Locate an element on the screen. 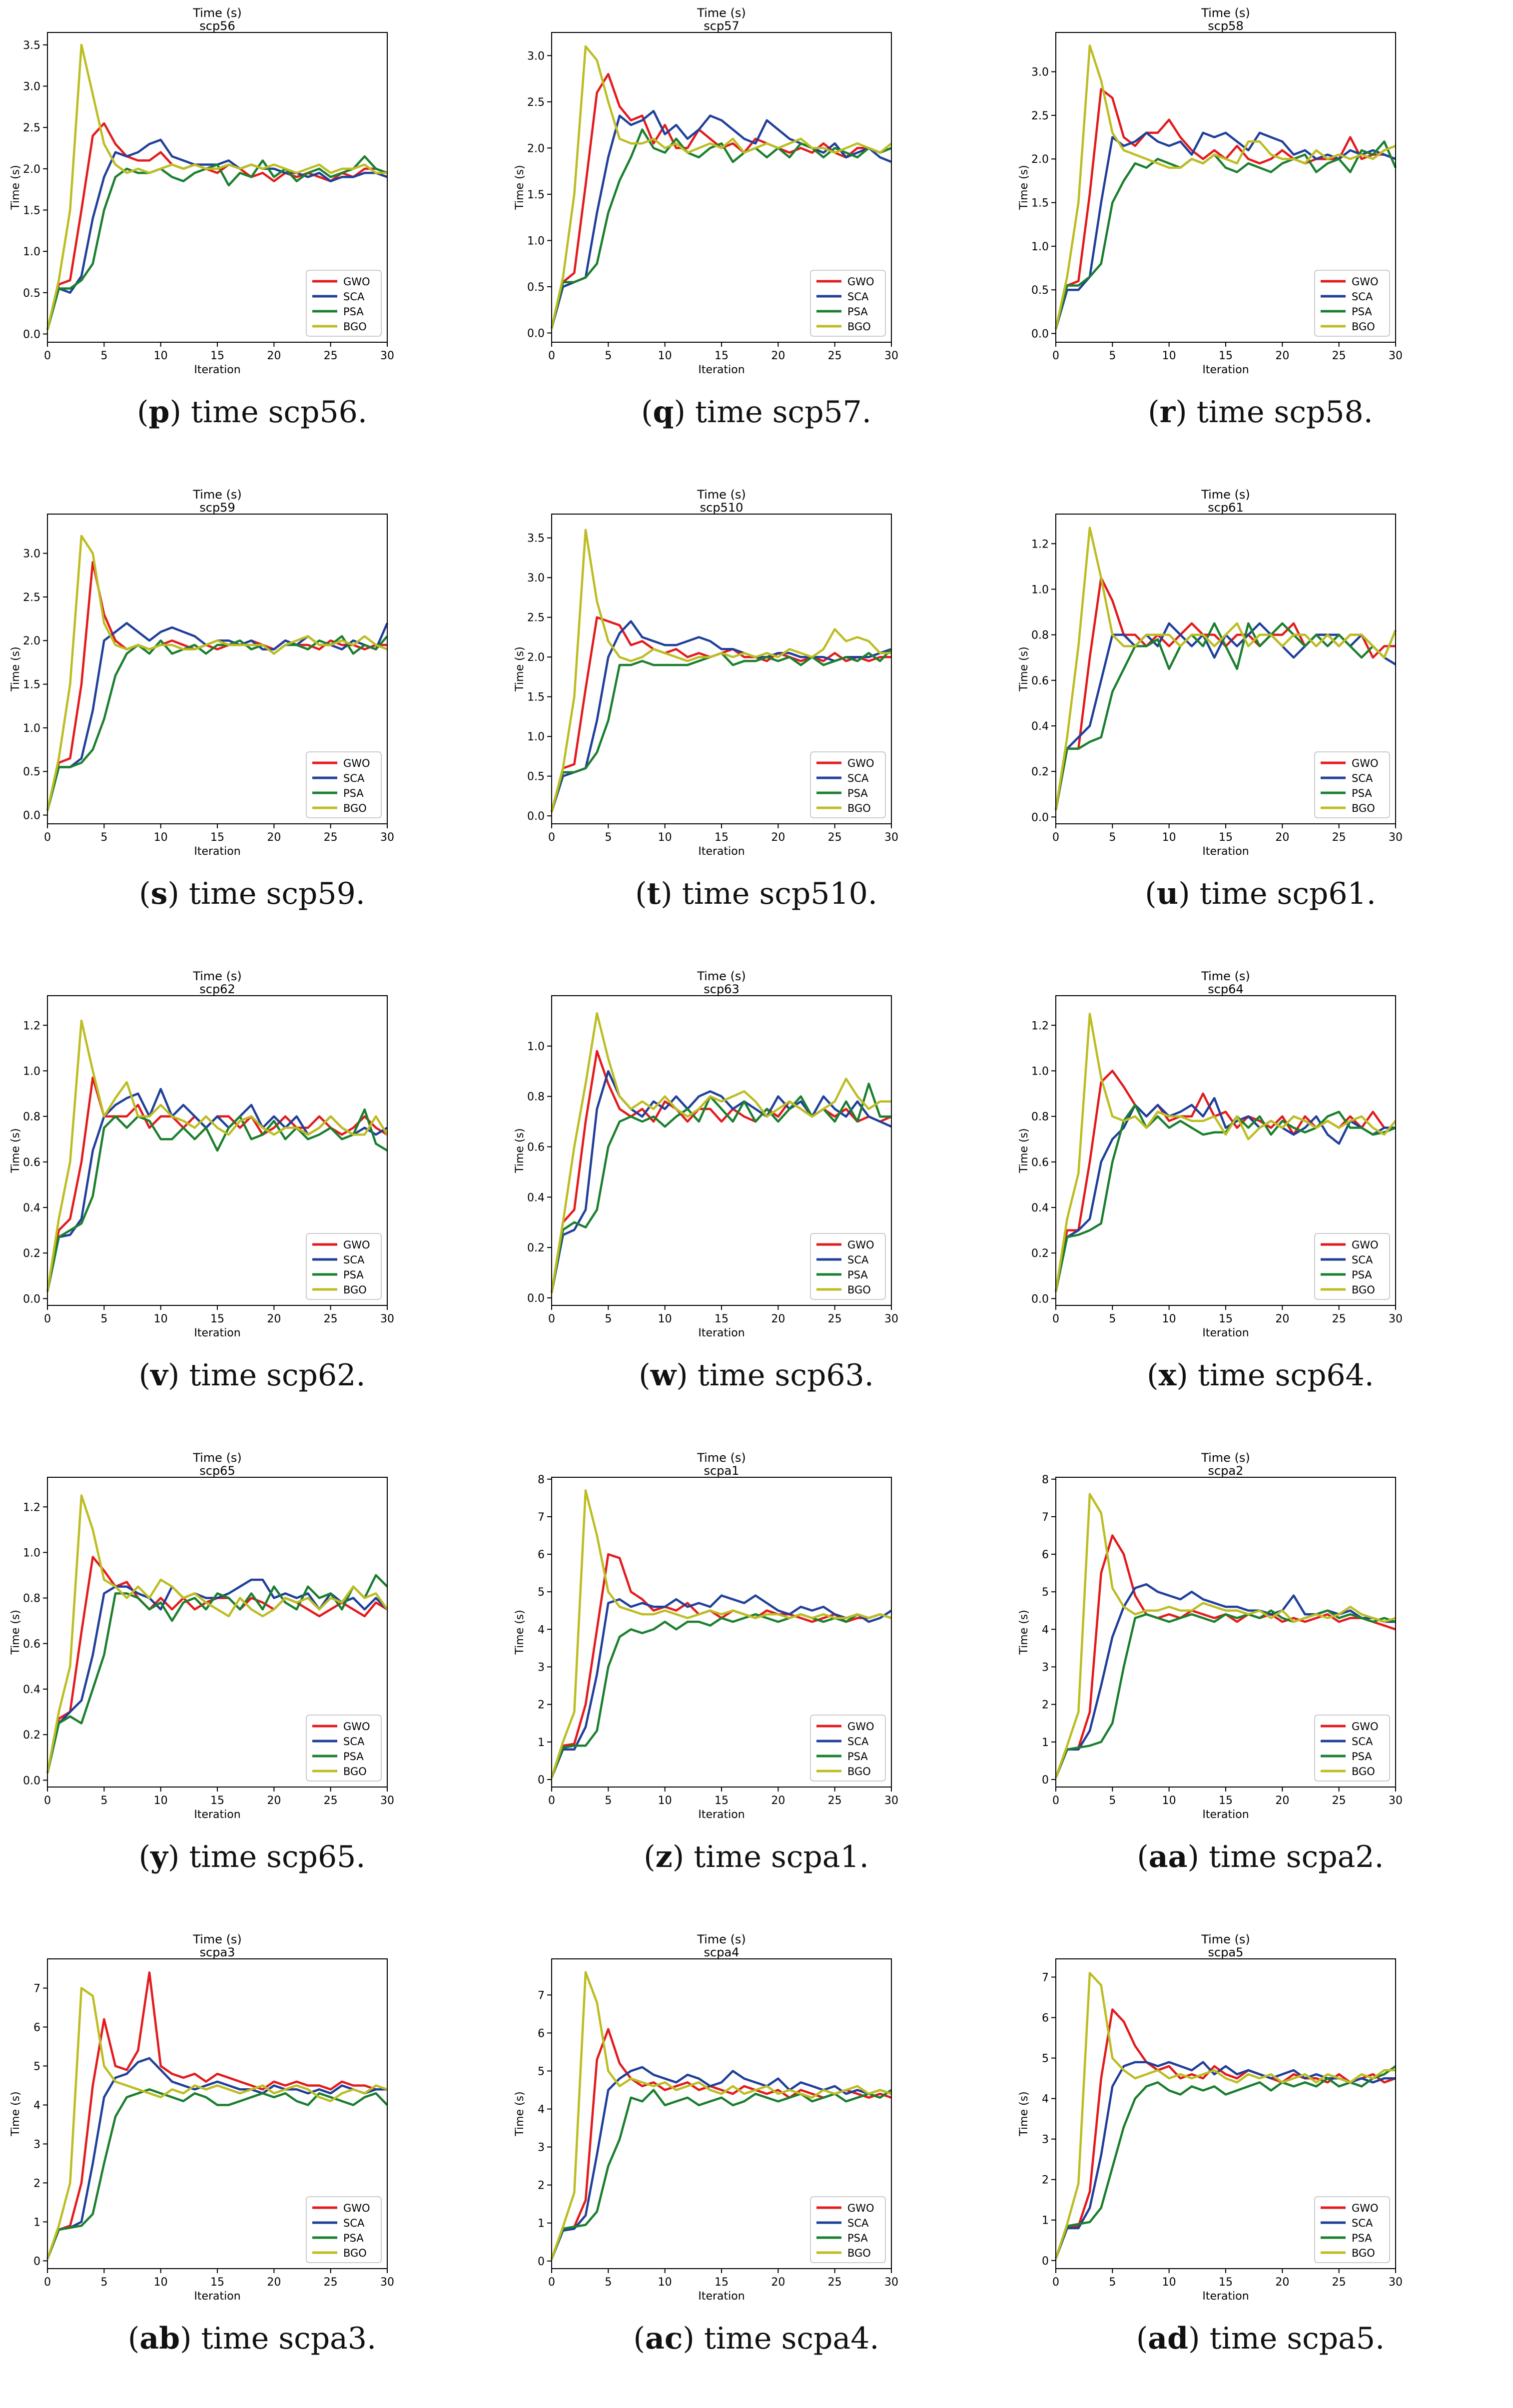 This screenshot has height=2408, width=1513. subfigure-caption: (q) time scp57. is located at coordinates (756, 412).